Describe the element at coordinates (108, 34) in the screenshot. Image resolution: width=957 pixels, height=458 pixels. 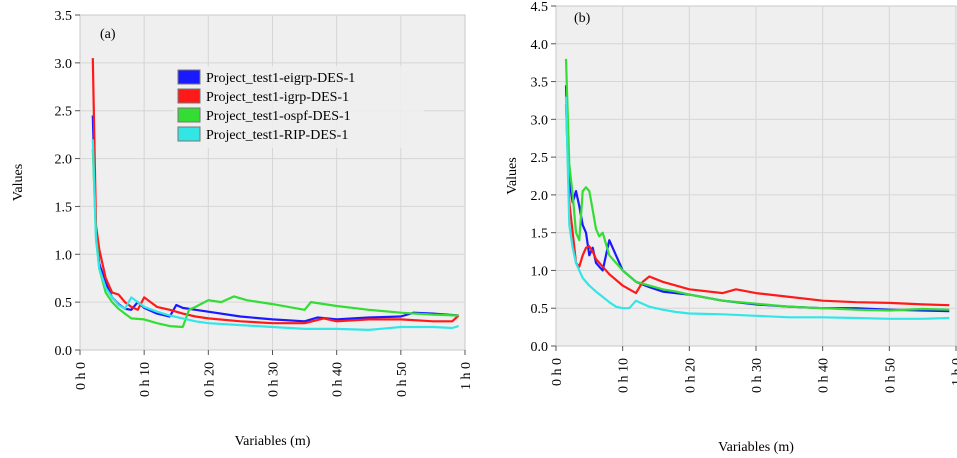
I see `panel-label: (a)` at that location.